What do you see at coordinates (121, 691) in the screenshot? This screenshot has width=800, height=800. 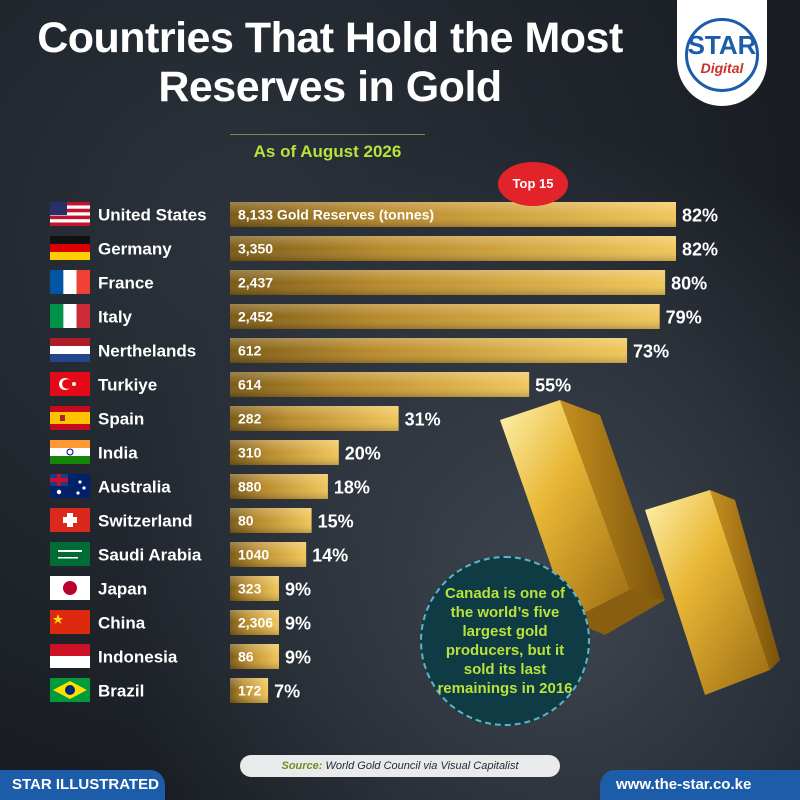 I see `country-label: Brazil` at bounding box center [121, 691].